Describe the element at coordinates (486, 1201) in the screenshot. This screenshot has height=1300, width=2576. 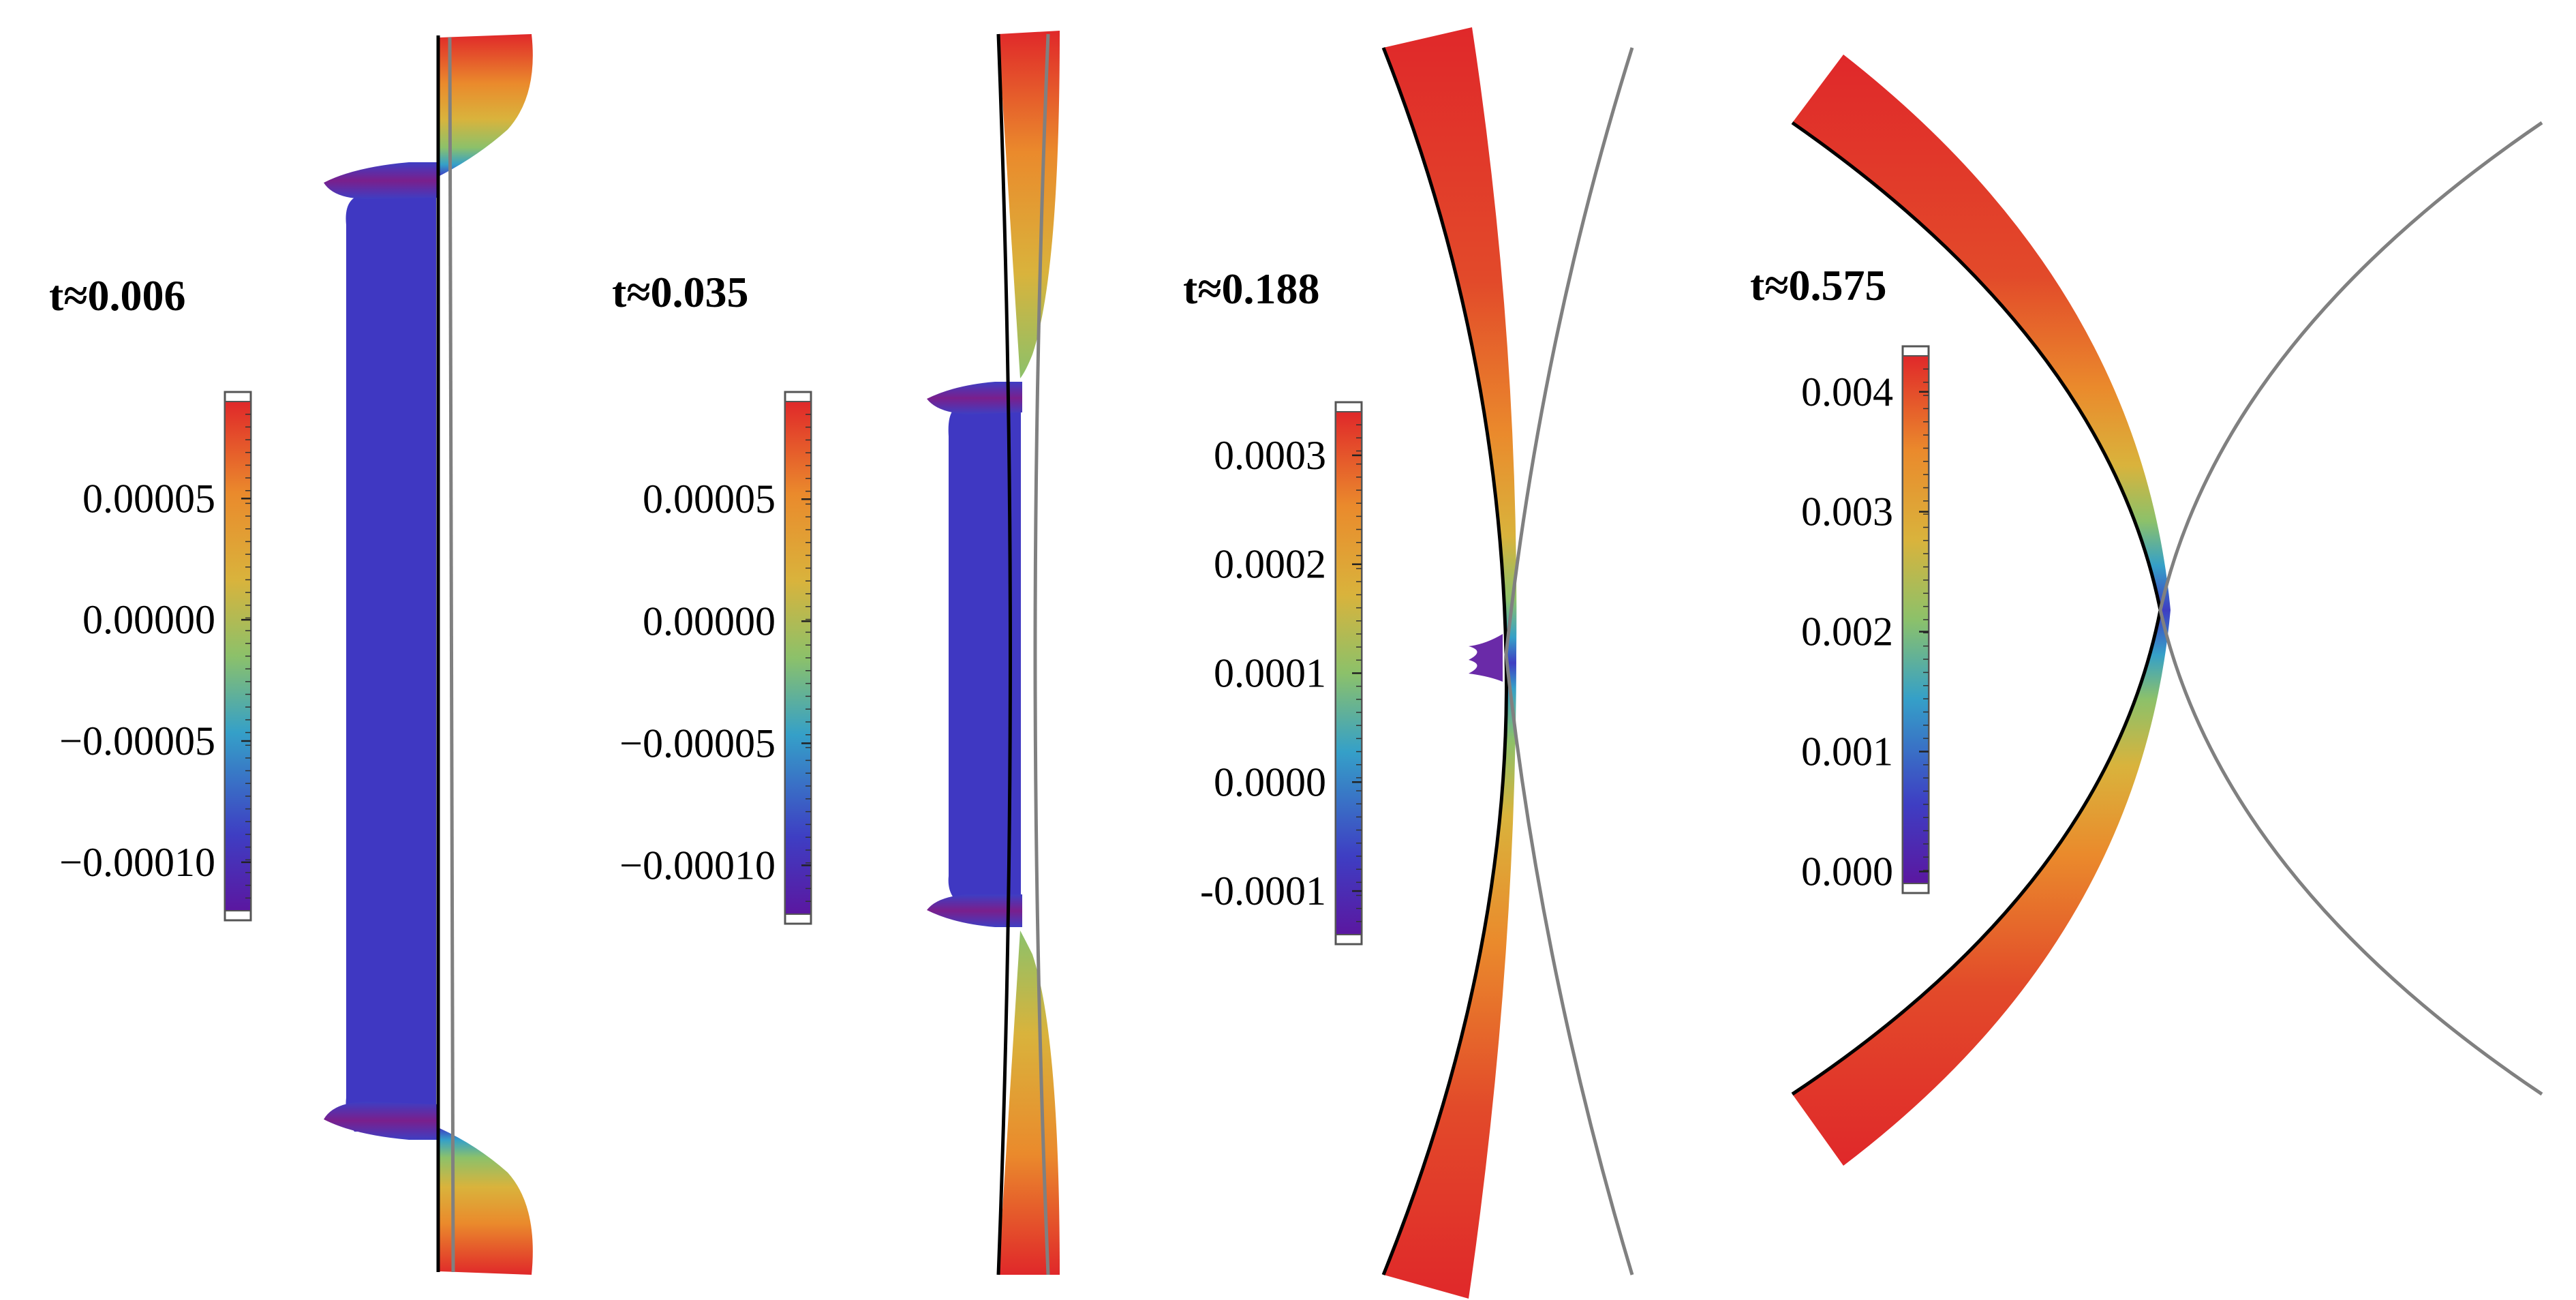
I see `flap-bottom` at that location.